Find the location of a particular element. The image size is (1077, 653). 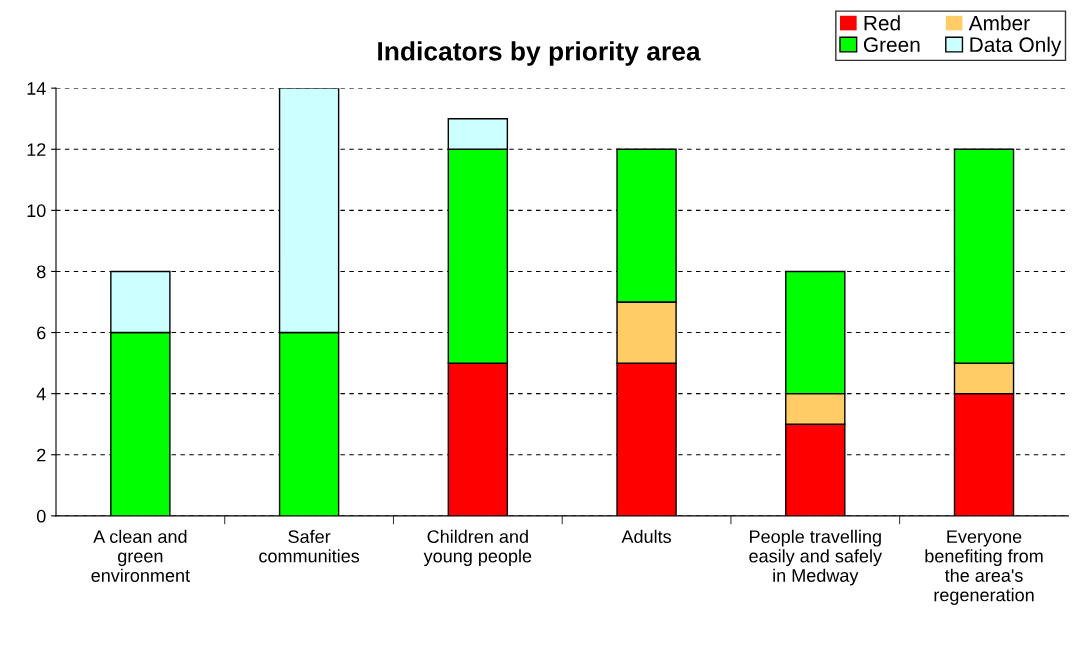

x-tick-label: Safer communities is located at coordinates (309, 546).